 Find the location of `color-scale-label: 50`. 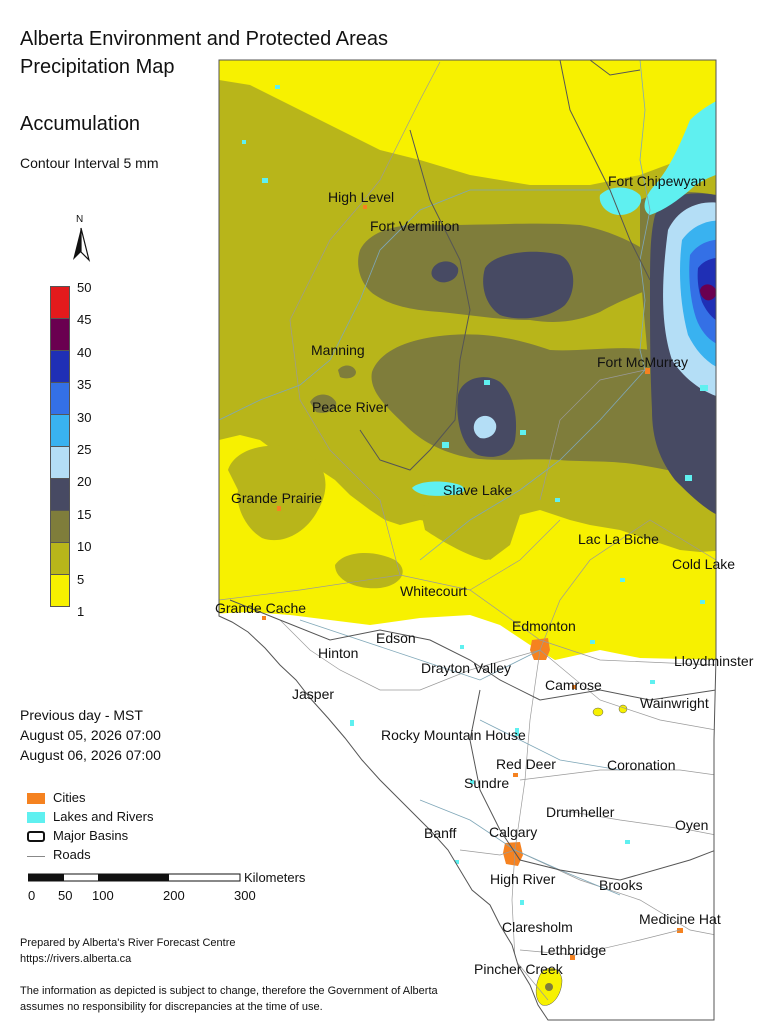

color-scale-label: 50 is located at coordinates (84, 287).